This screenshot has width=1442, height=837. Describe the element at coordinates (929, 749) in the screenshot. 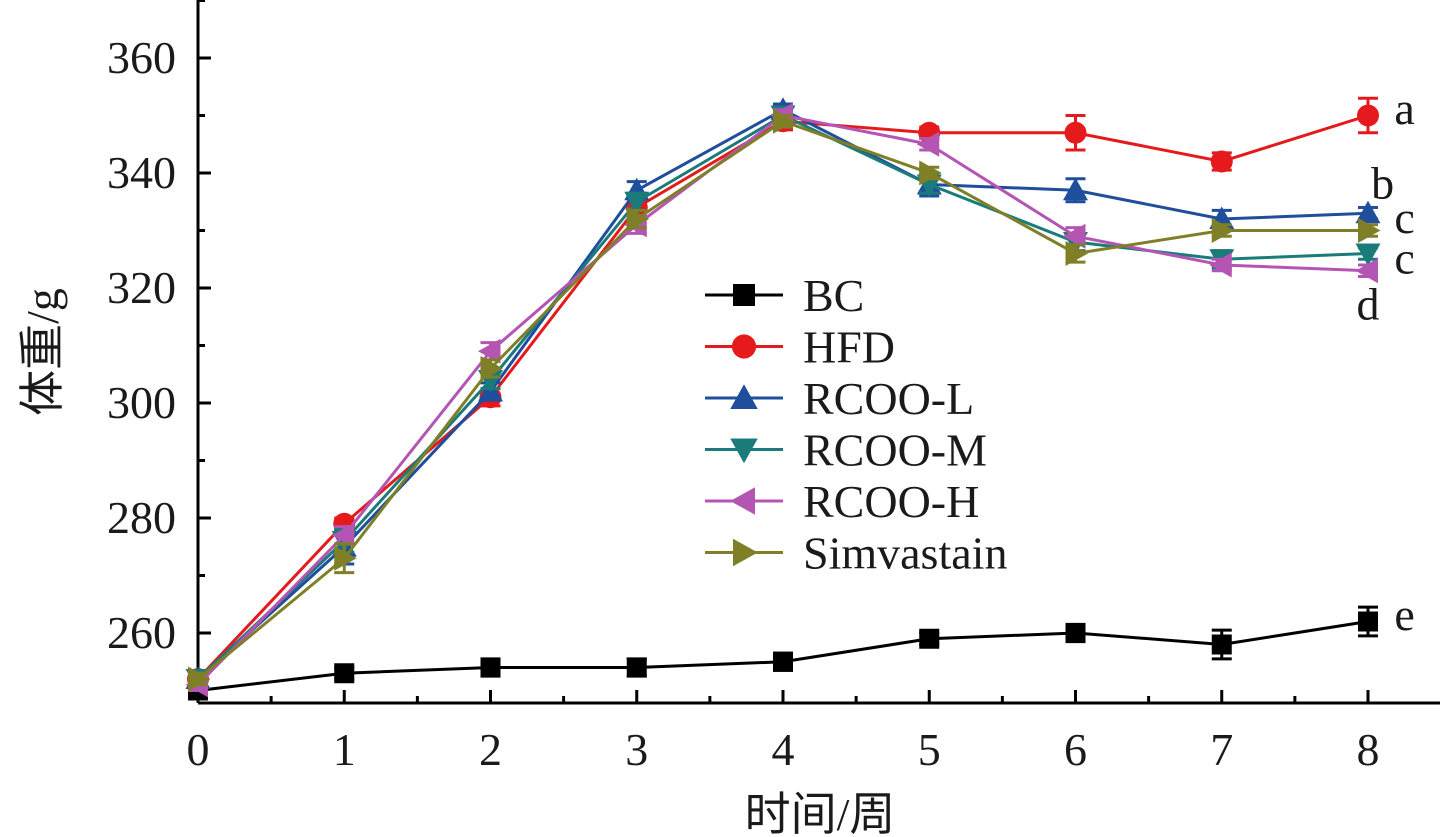

I see `x-tick-label: 5` at that location.